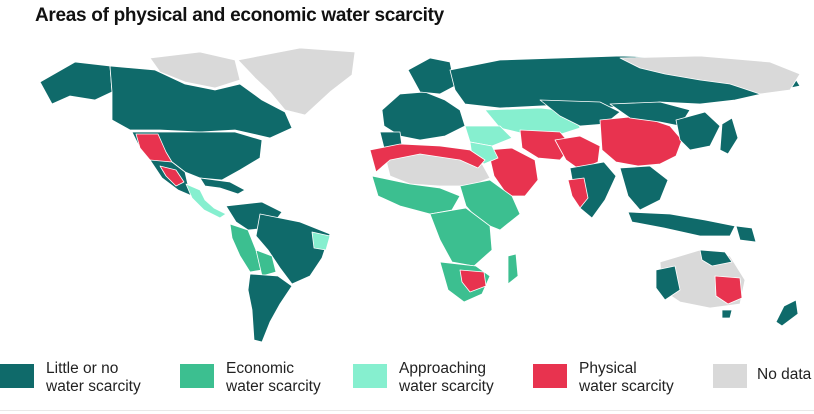 The width and height of the screenshot is (814, 414). I want to click on region-brazil, so click(293, 249).